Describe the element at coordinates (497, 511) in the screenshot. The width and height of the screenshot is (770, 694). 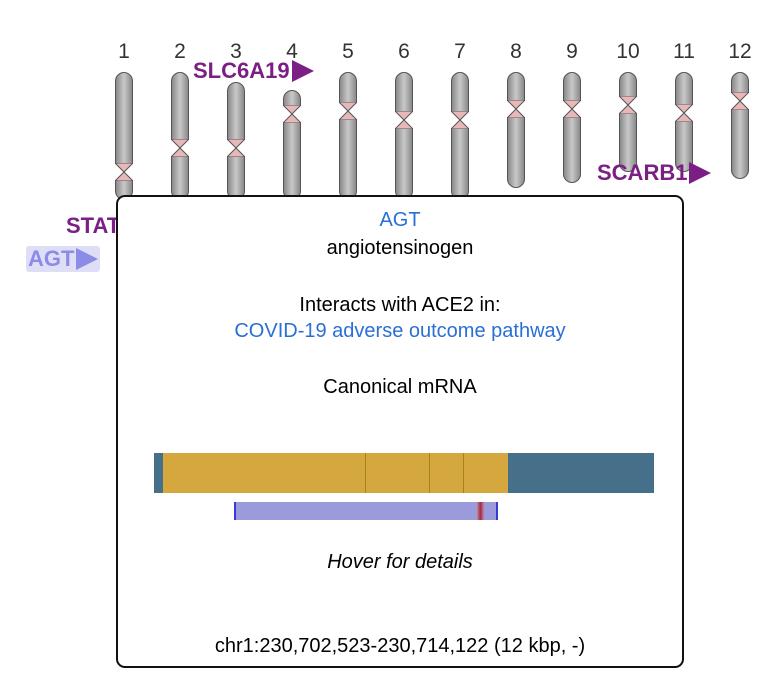
I see `domain-end-marker` at that location.